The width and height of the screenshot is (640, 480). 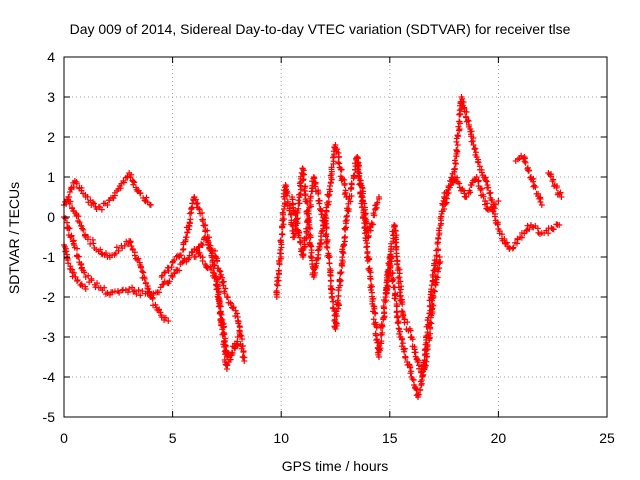 What do you see at coordinates (49, 337) in the screenshot?
I see `y-tick-label: -3` at bounding box center [49, 337].